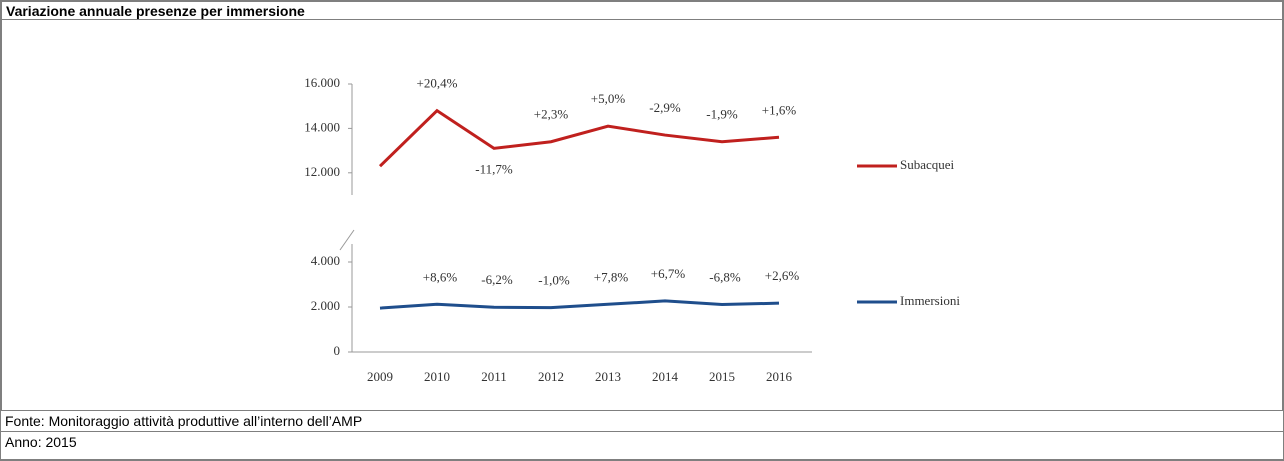  What do you see at coordinates (337, 350) in the screenshot?
I see `y-tick-label: 0` at bounding box center [337, 350].